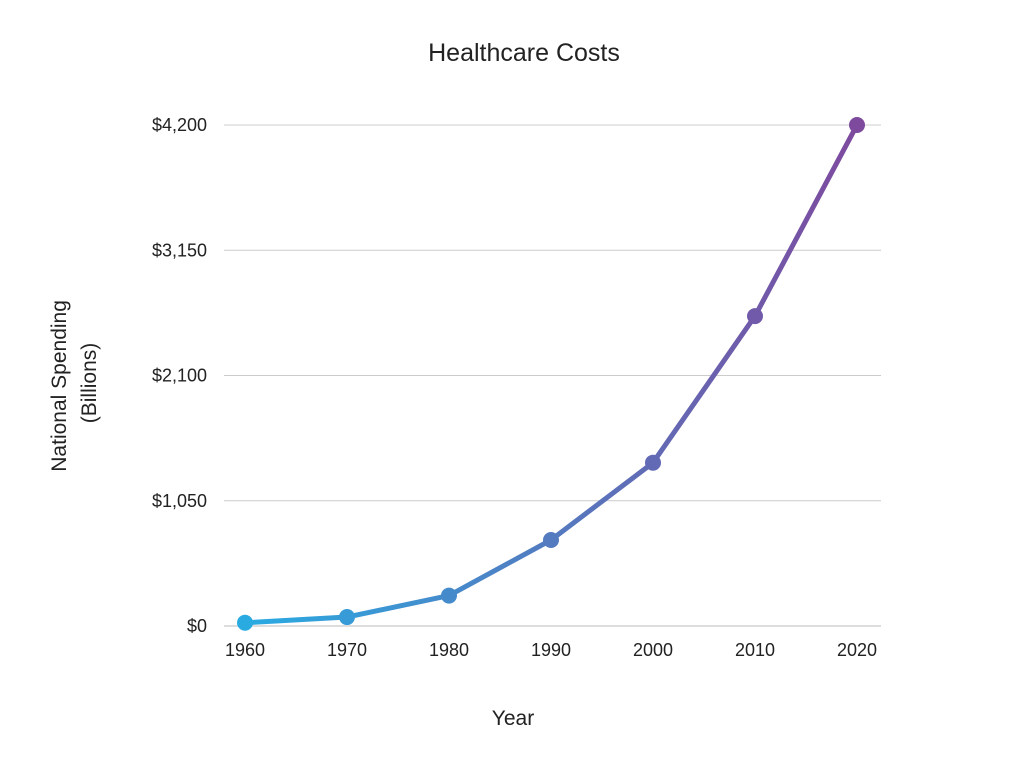 This screenshot has height=768, width=1024. I want to click on y-axis-ticks: $0 $1,050 $2,100 $3,150 $4,200, so click(179, 375).